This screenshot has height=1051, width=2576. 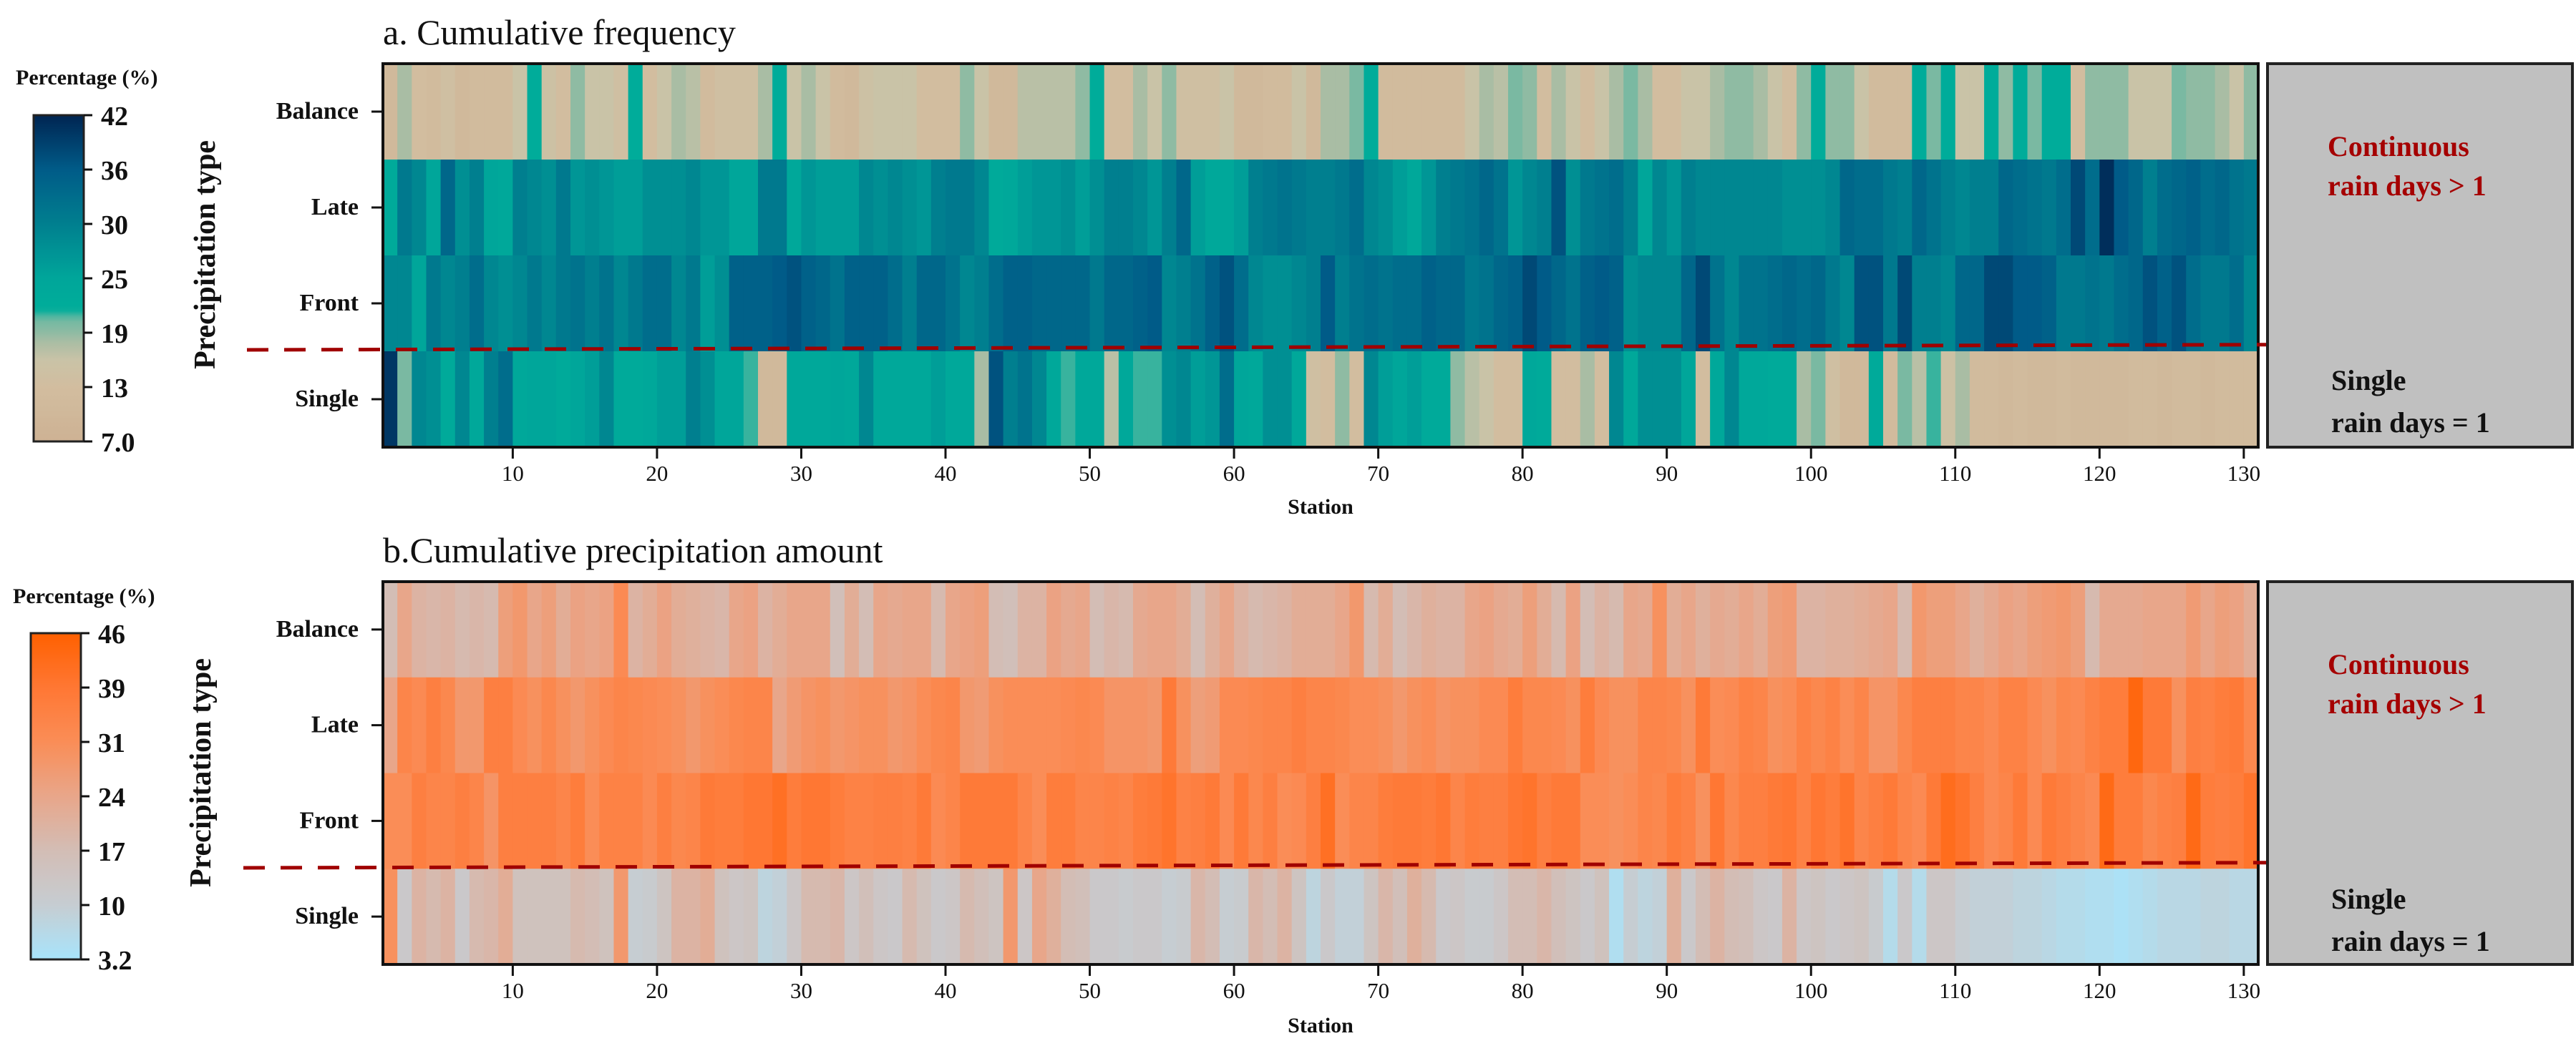 I want to click on y-tick-label-single: Single, so click(x=327, y=916).